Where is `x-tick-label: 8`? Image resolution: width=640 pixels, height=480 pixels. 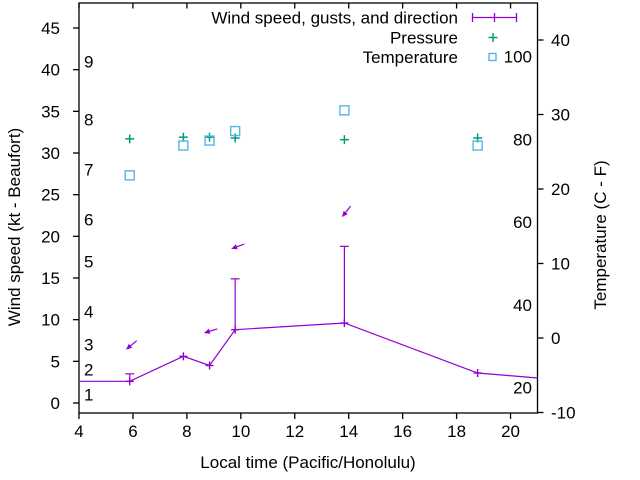 x-tick-label: 8 is located at coordinates (186, 431).